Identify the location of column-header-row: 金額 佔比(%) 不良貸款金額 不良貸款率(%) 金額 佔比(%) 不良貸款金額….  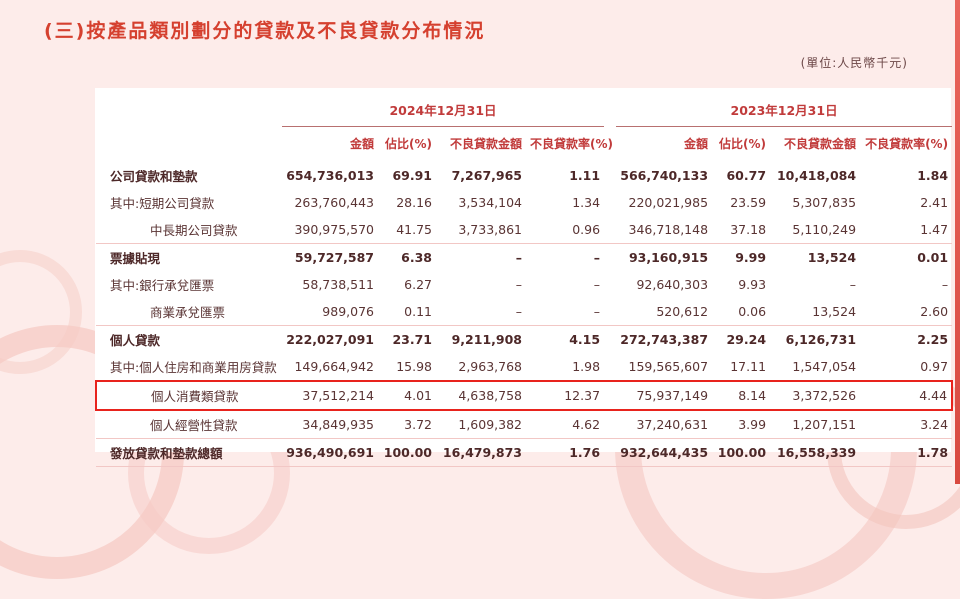
(524, 145).